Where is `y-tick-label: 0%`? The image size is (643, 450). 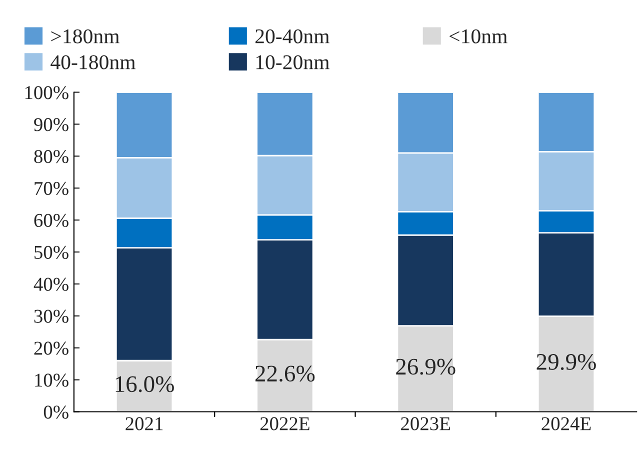 y-tick-label: 0% is located at coordinates (56, 412).